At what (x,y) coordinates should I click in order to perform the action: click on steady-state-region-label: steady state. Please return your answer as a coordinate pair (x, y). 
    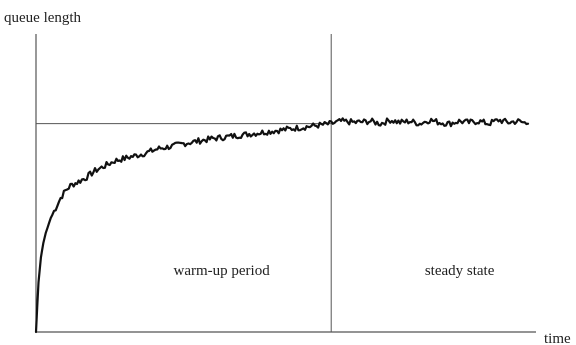
    Looking at the image, I should click on (460, 271).